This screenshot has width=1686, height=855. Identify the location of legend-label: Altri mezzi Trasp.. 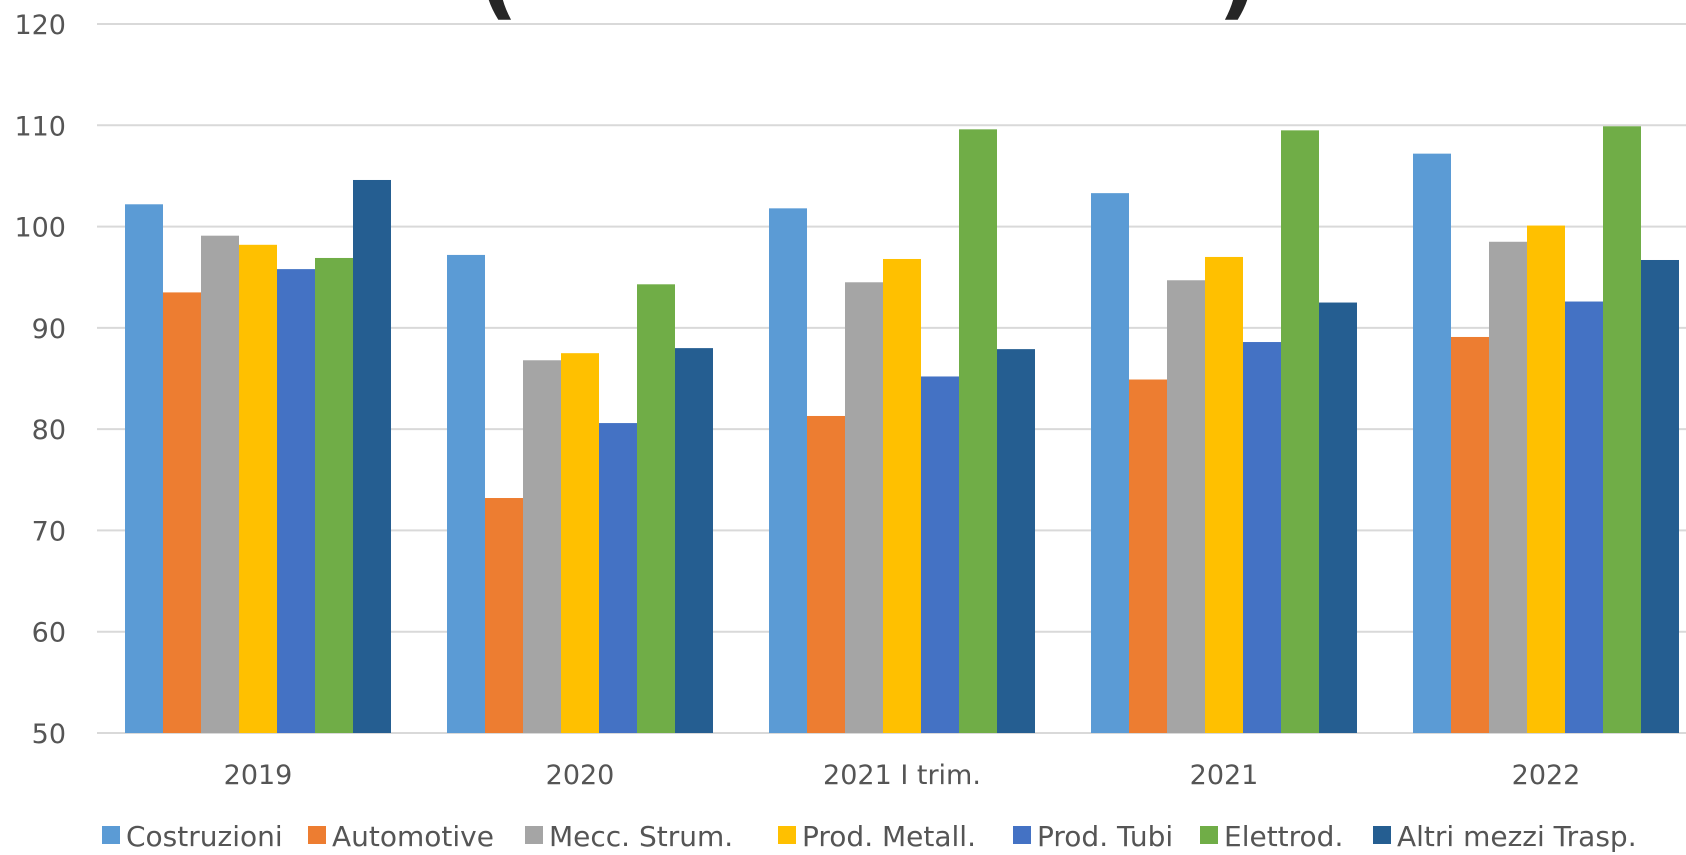
(1517, 836).